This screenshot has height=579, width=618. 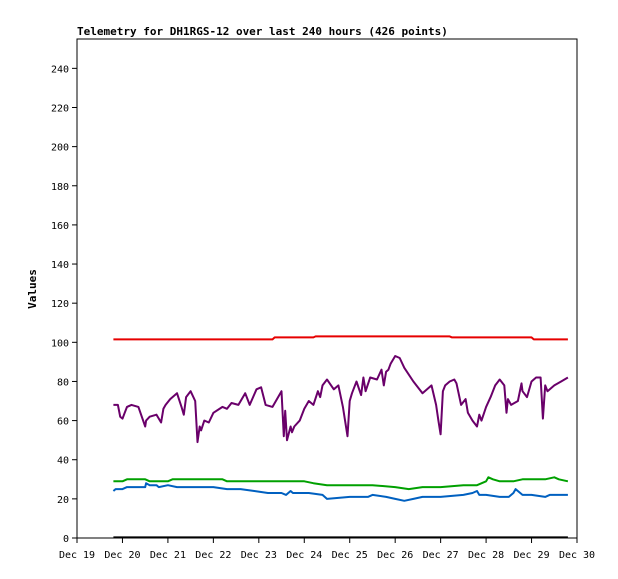 I want to click on y-tick-label: 140, so click(x=60, y=265).